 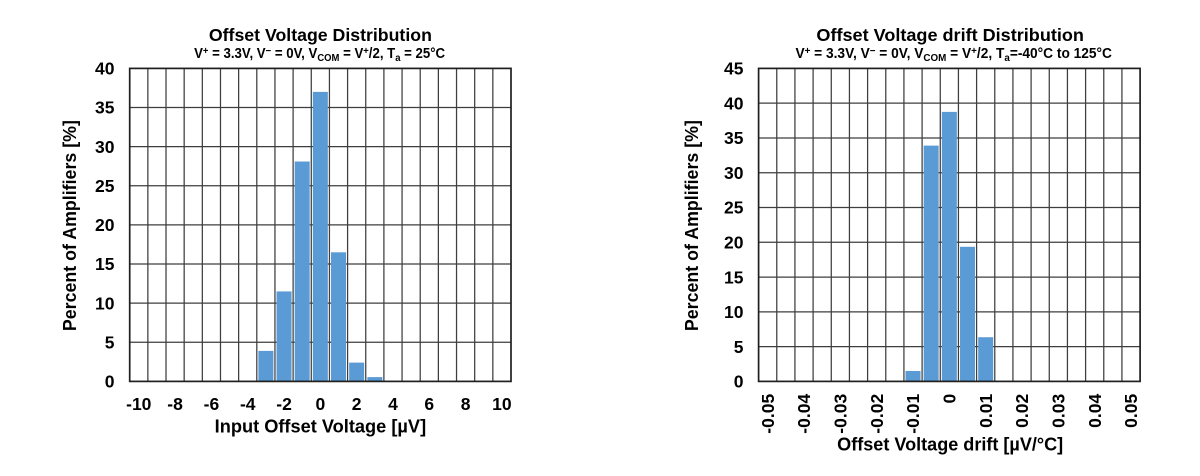 I want to click on svg-text: 0.04, so click(x=1095, y=411).